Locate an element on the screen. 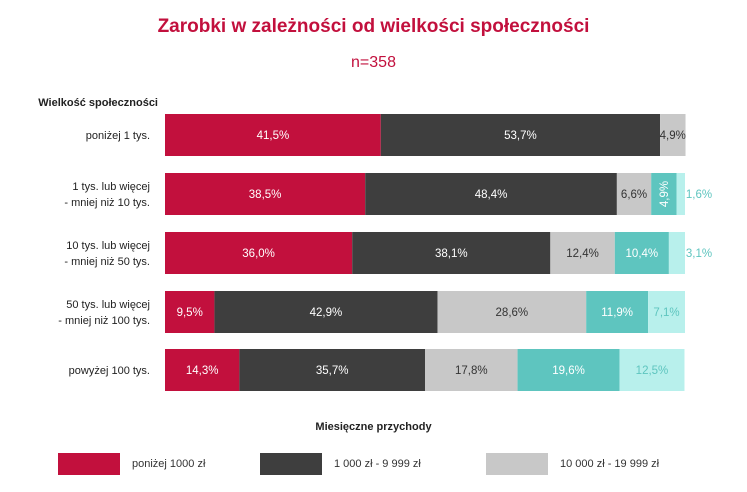 Image resolution: width=747 pixels, height=492 pixels. legend-swatch-dark is located at coordinates (291, 464).